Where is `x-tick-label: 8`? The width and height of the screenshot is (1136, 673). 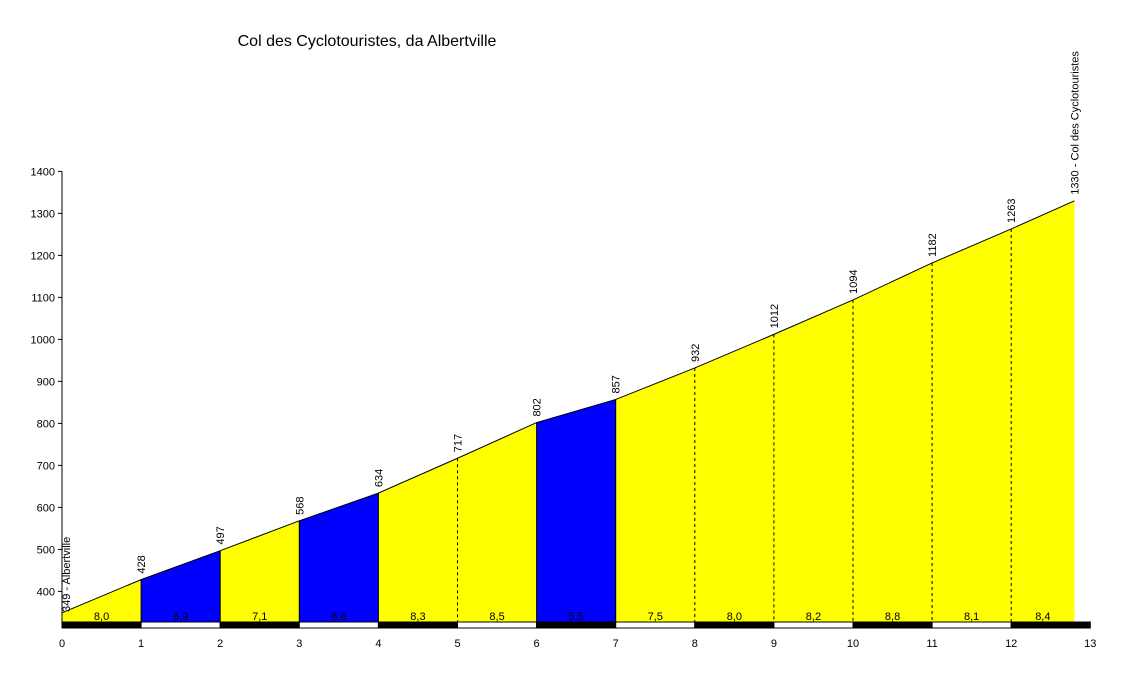
x-tick-label: 8 is located at coordinates (695, 644).